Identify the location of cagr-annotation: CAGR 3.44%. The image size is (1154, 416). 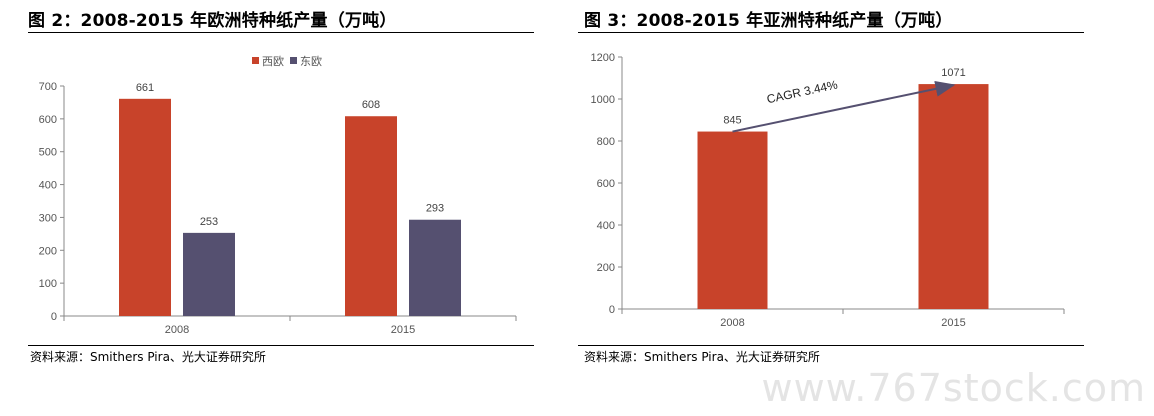
(802, 91).